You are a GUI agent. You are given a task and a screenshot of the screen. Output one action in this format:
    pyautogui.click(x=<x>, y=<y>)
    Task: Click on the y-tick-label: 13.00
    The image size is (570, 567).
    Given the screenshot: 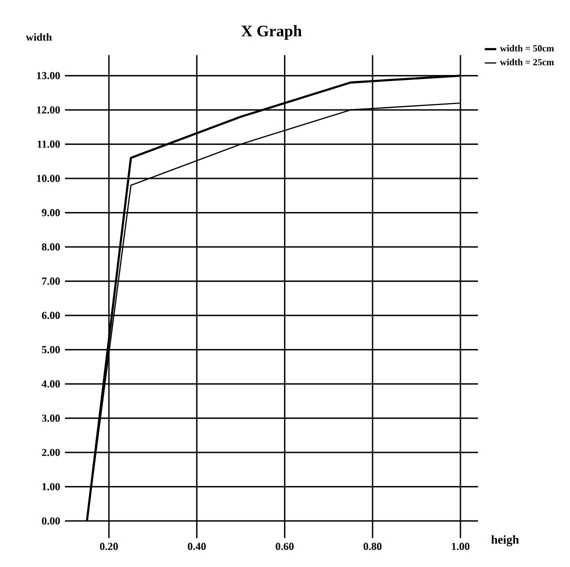 What is the action you would take?
    pyautogui.click(x=48, y=76)
    